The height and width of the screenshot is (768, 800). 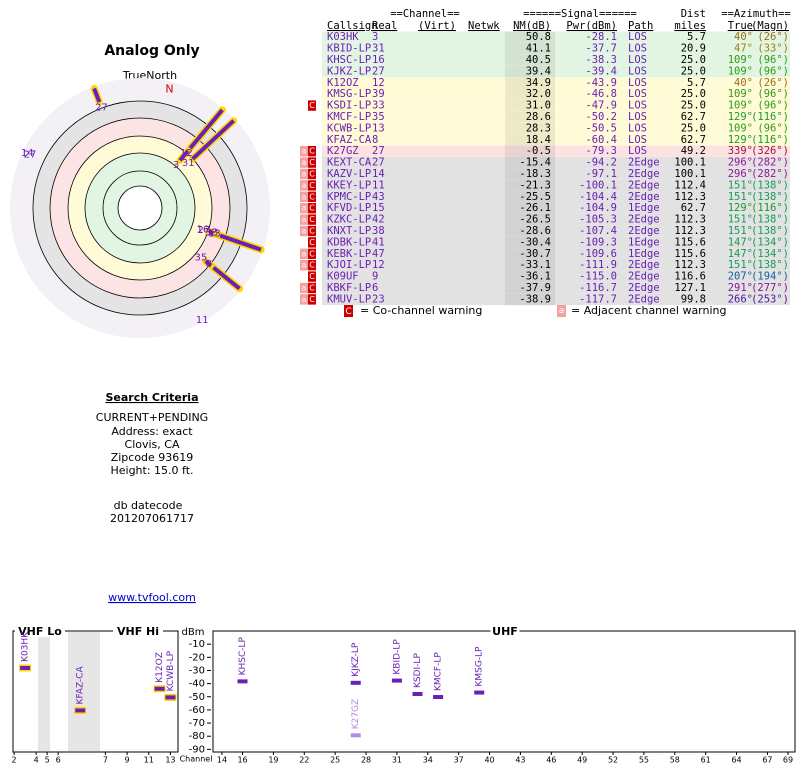 I want to click on cell-az-true: 40°, so click(x=743, y=37).